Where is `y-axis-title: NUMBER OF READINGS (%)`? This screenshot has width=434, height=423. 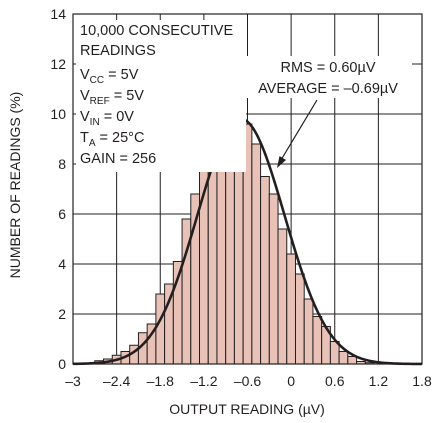 y-axis-title: NUMBER OF READINGS (%) is located at coordinates (15, 185).